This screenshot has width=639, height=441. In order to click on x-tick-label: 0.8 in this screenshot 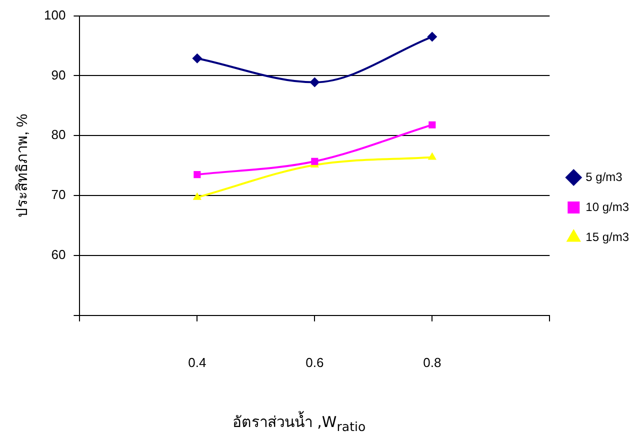, I will do `click(432, 362)`.